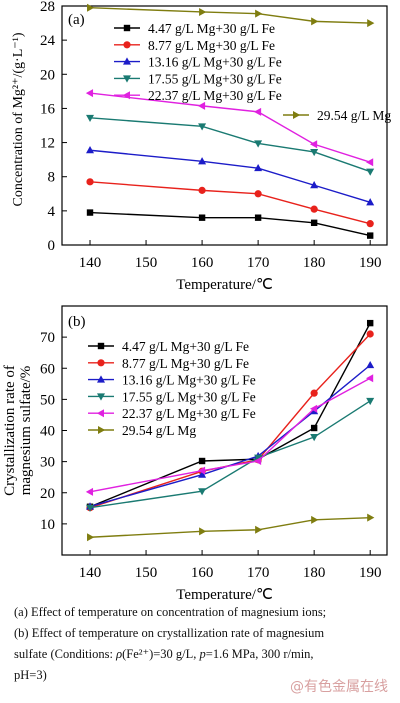  What do you see at coordinates (65, 654) in the screenshot?
I see `caption-b2-pre: sulfate (Conditions:` at bounding box center [65, 654].